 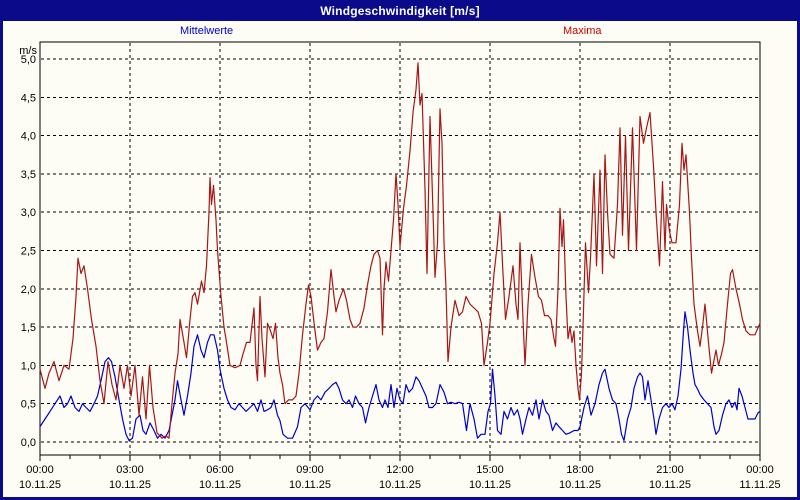 What do you see at coordinates (220, 470) in the screenshot?
I see `x-tick-time-label: 06:00` at bounding box center [220, 470].